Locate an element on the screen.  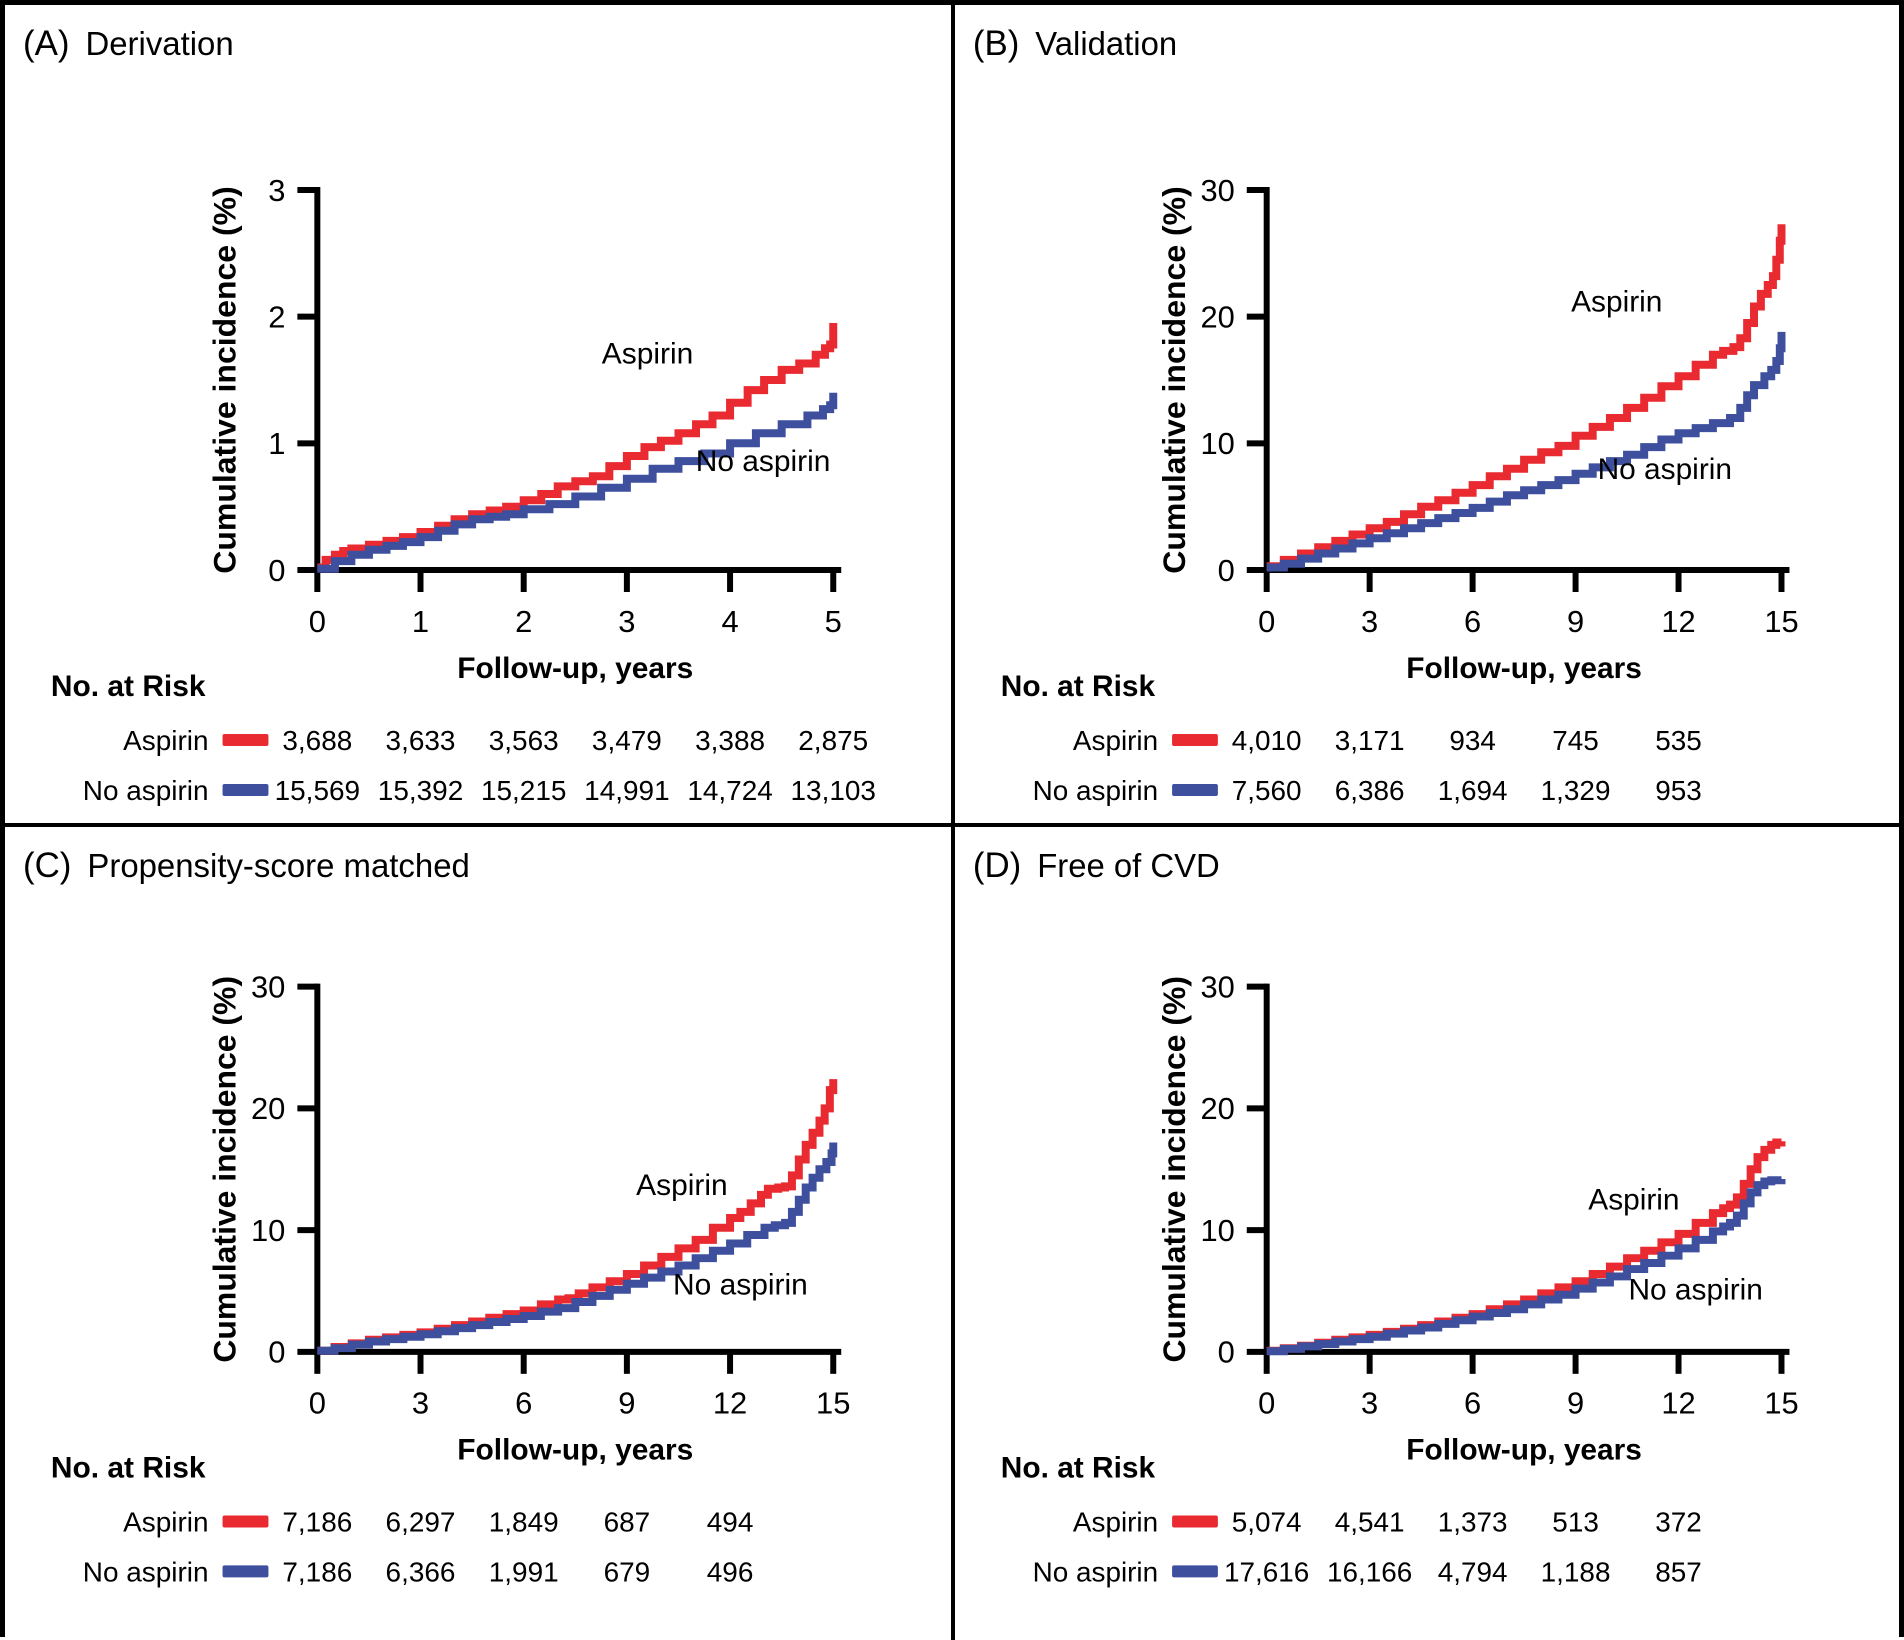
at-risk-value: 14,991 is located at coordinates (626, 790).